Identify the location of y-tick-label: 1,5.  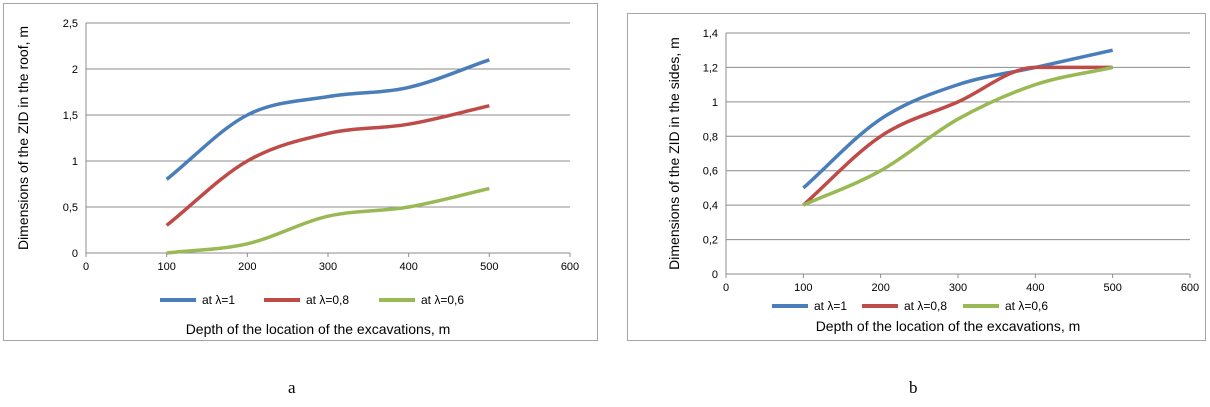
(70, 116).